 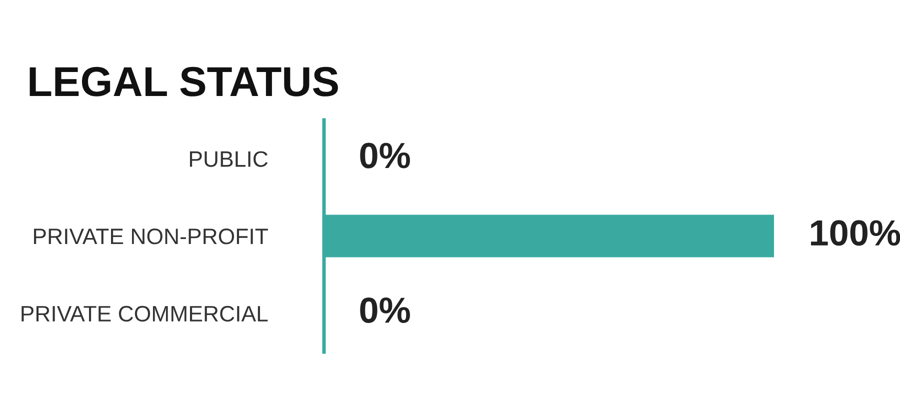 I want to click on chart-title: LEGAL STATUS, so click(x=184, y=81).